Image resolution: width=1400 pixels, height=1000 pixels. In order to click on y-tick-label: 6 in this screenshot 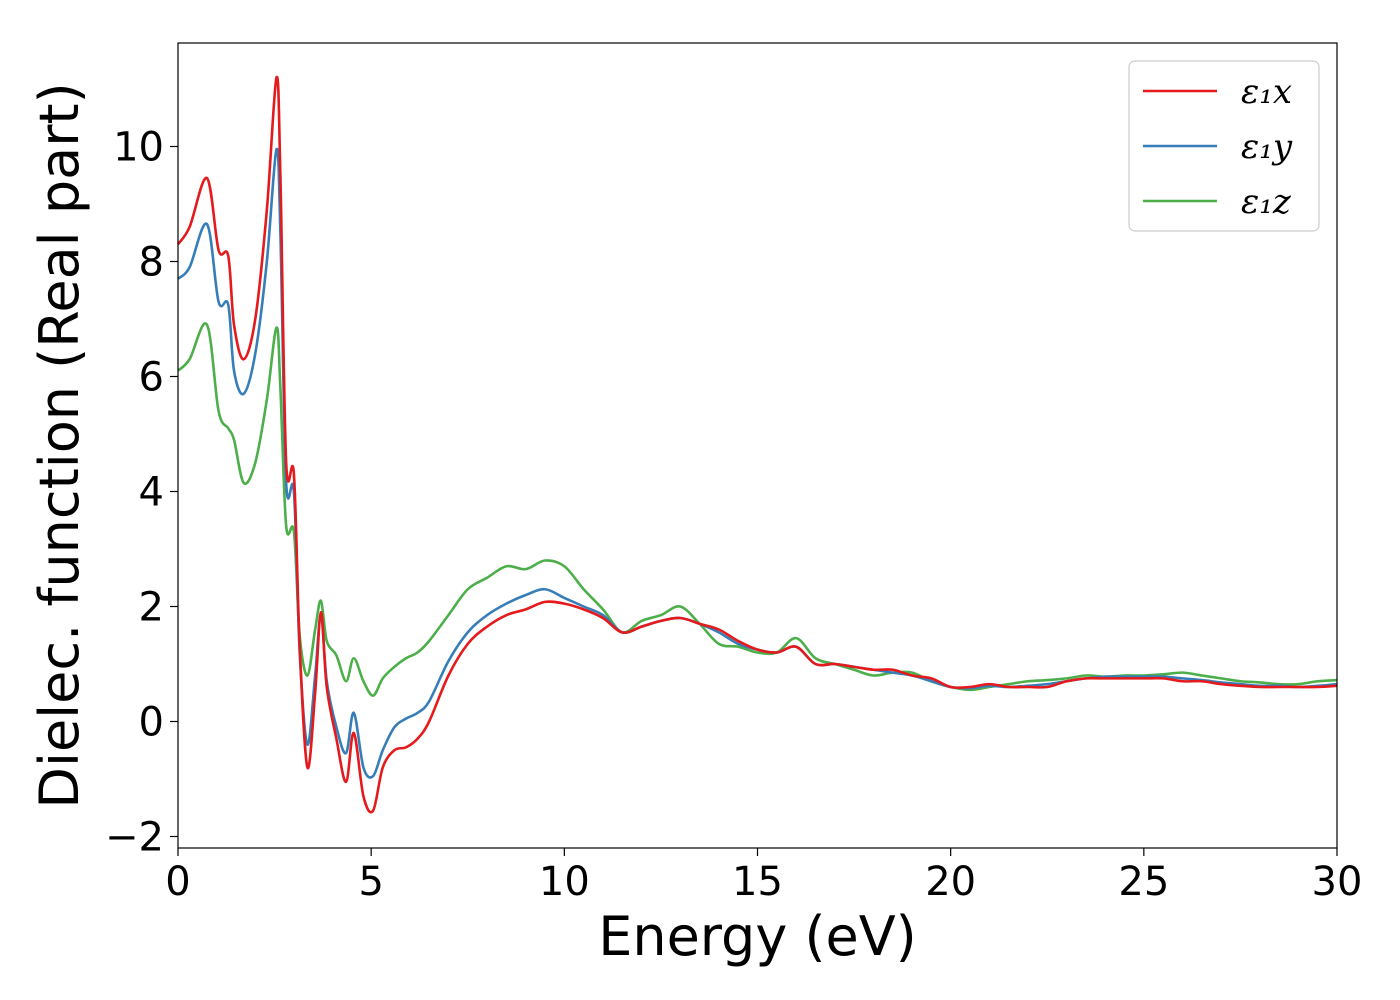, I will do `click(151, 378)`.